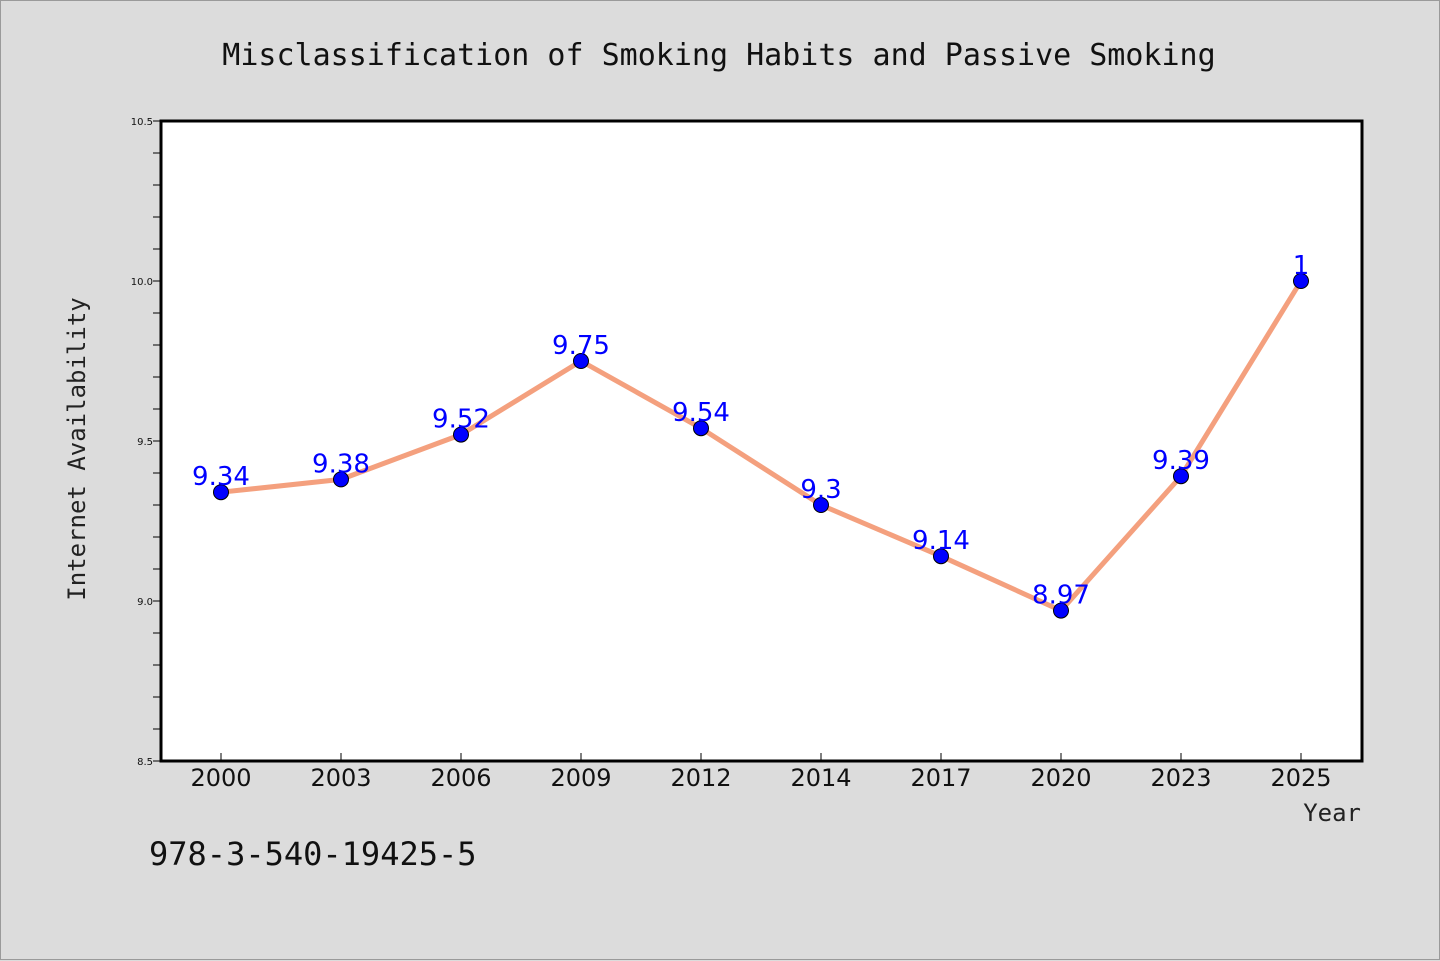 The image size is (1440, 961). What do you see at coordinates (142, 282) in the screenshot?
I see `y-tick-label: 10.0` at bounding box center [142, 282].